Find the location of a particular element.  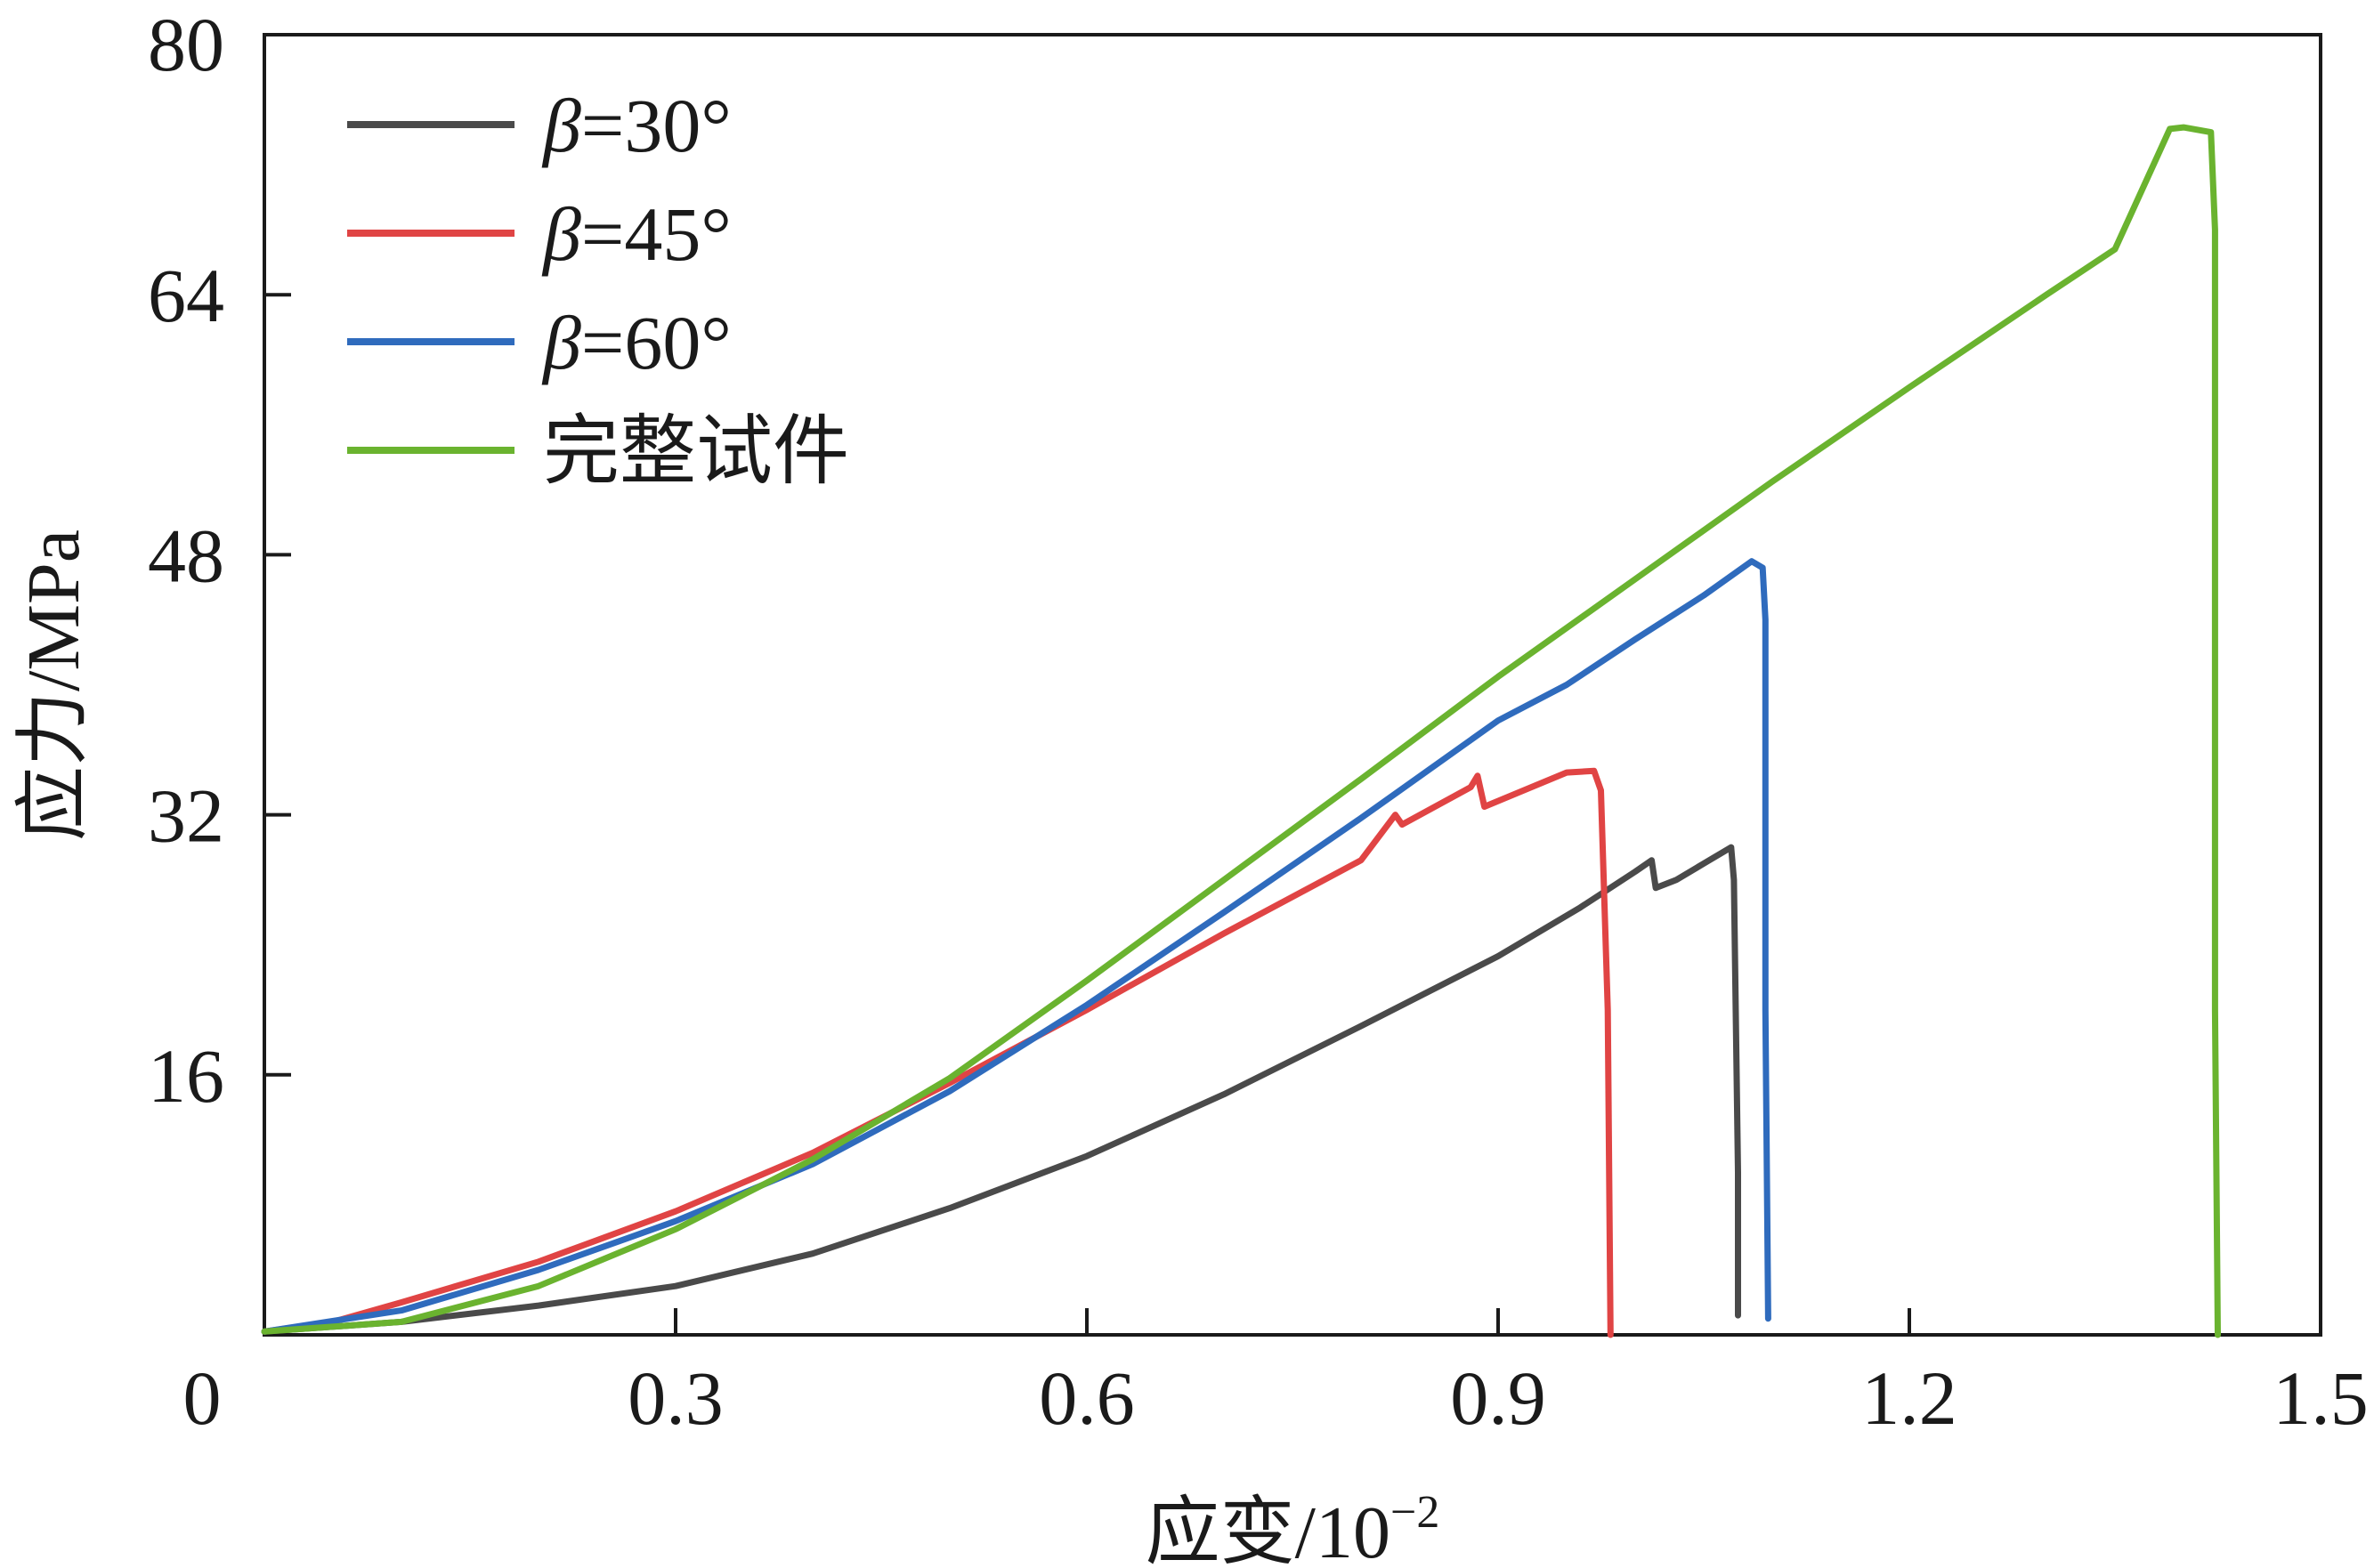

x-tick-label: 0.9 is located at coordinates (1498, 1398).